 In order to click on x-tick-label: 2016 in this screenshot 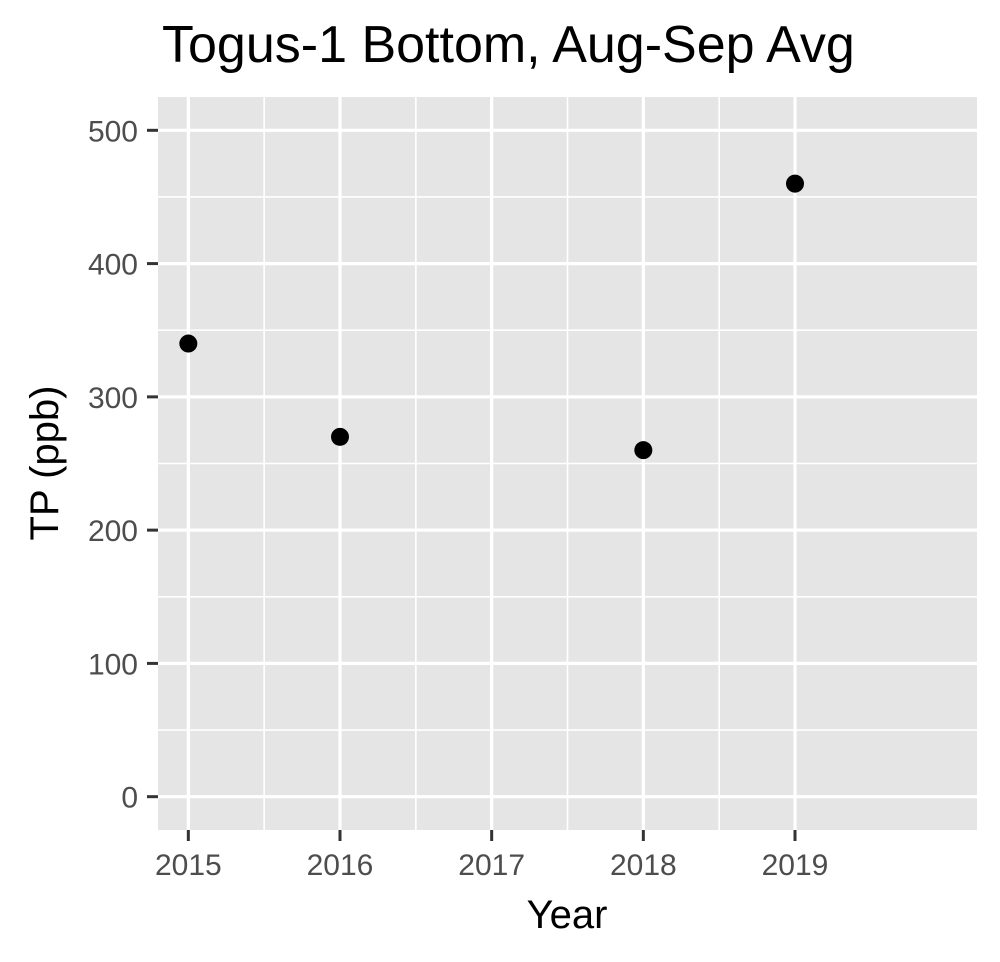, I will do `click(340, 865)`.